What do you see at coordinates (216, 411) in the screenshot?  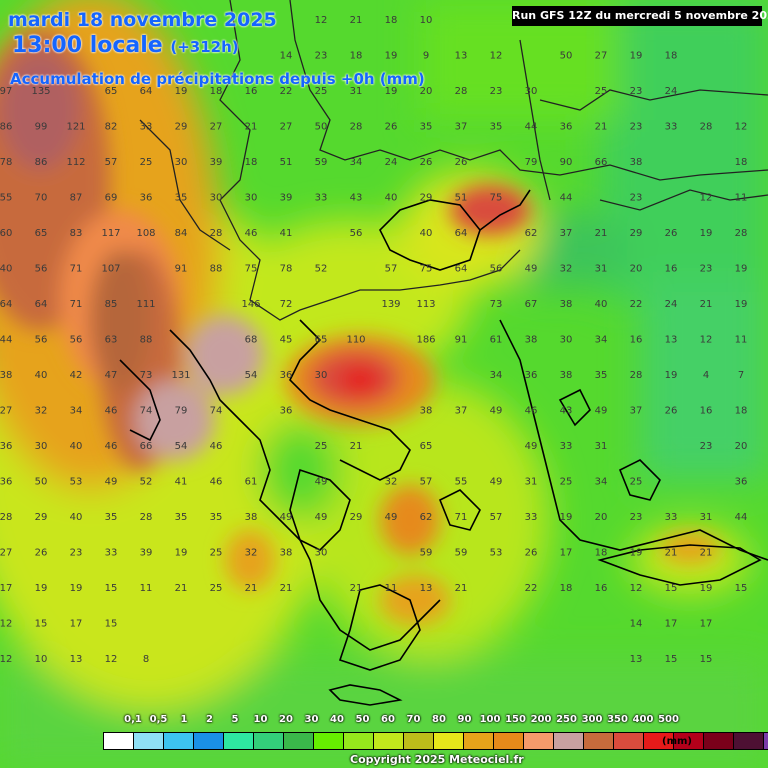 I see `grid-value: 74` at bounding box center [216, 411].